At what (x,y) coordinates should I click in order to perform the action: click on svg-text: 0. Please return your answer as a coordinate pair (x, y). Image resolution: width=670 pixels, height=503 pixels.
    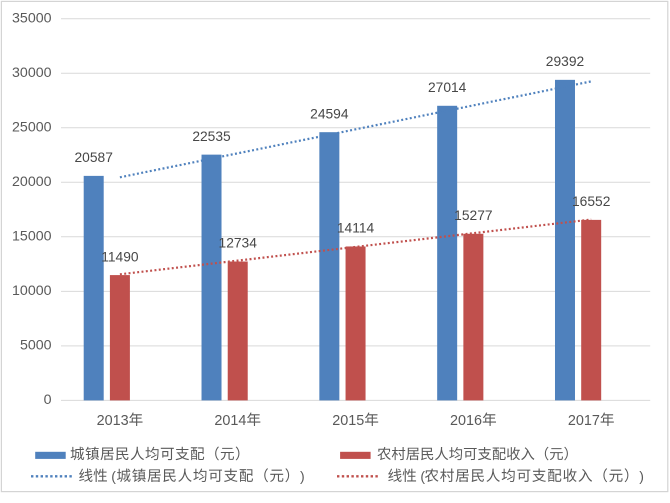
    Looking at the image, I should click on (48, 400).